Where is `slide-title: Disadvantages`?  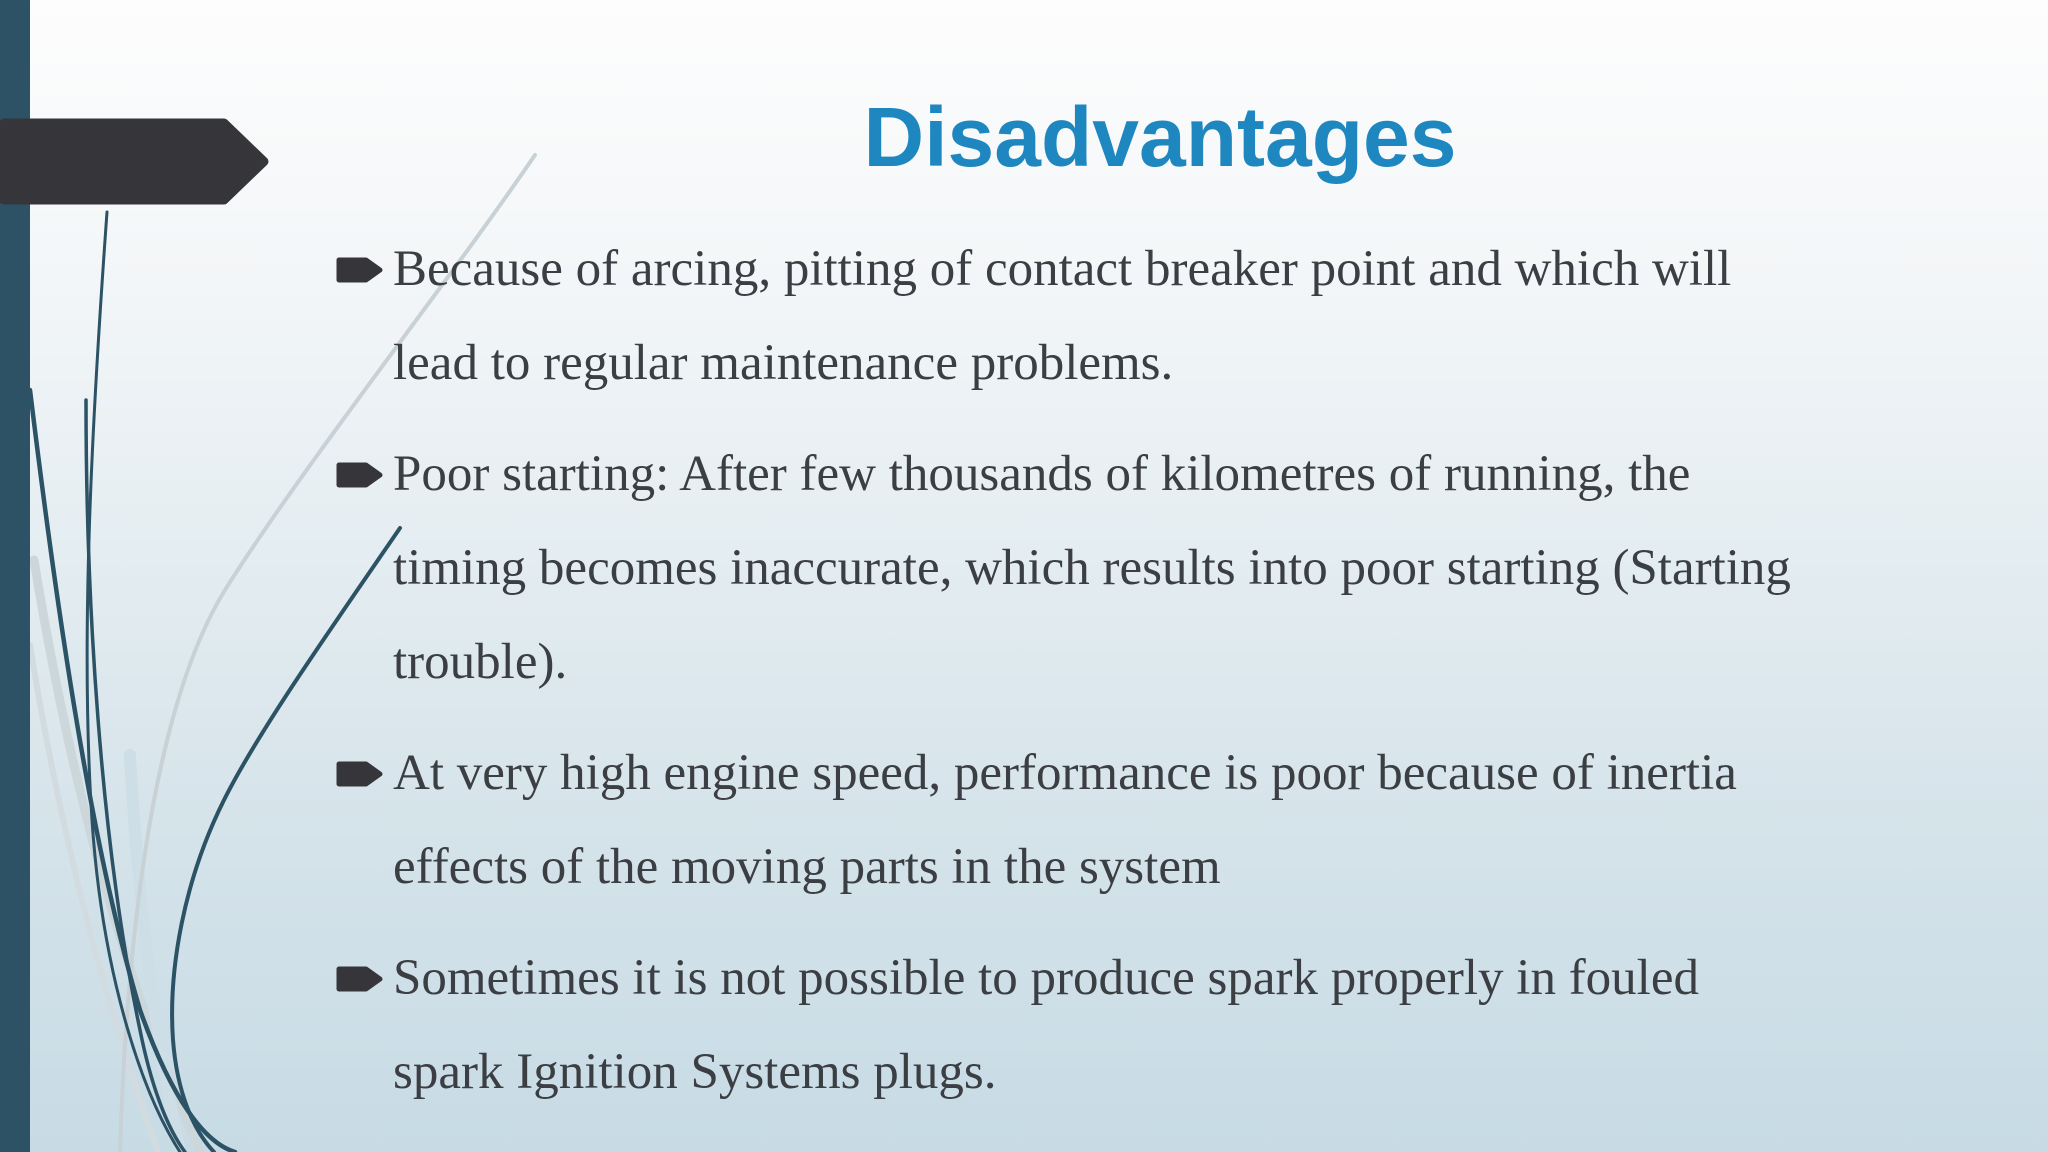 slide-title: Disadvantages is located at coordinates (1160, 137).